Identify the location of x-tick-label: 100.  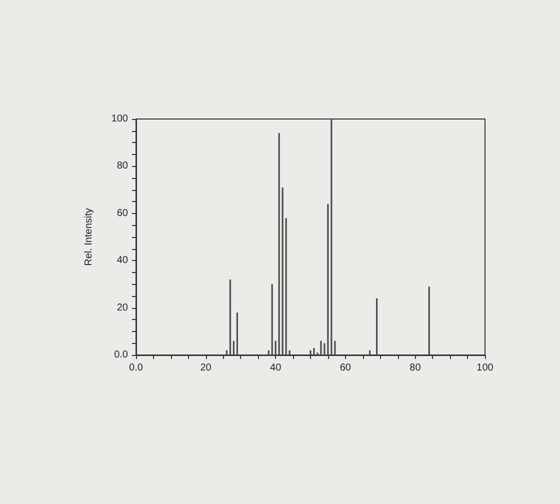
(485, 368).